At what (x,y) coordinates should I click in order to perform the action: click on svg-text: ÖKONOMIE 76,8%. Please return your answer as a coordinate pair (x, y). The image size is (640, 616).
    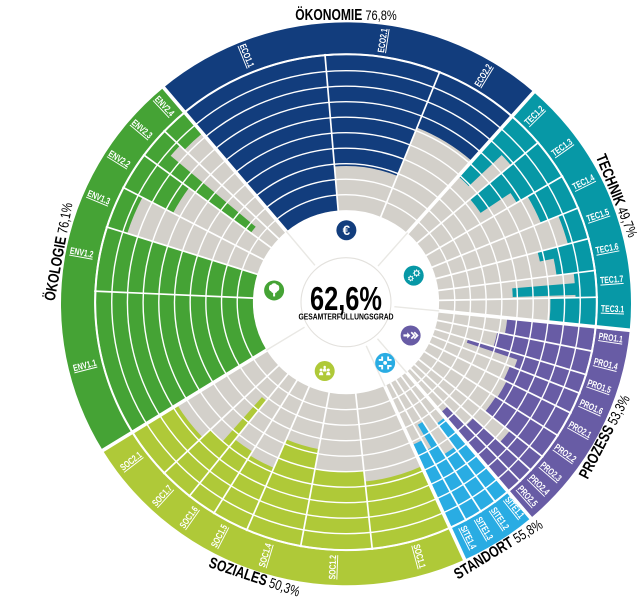
    Looking at the image, I should click on (346, 15).